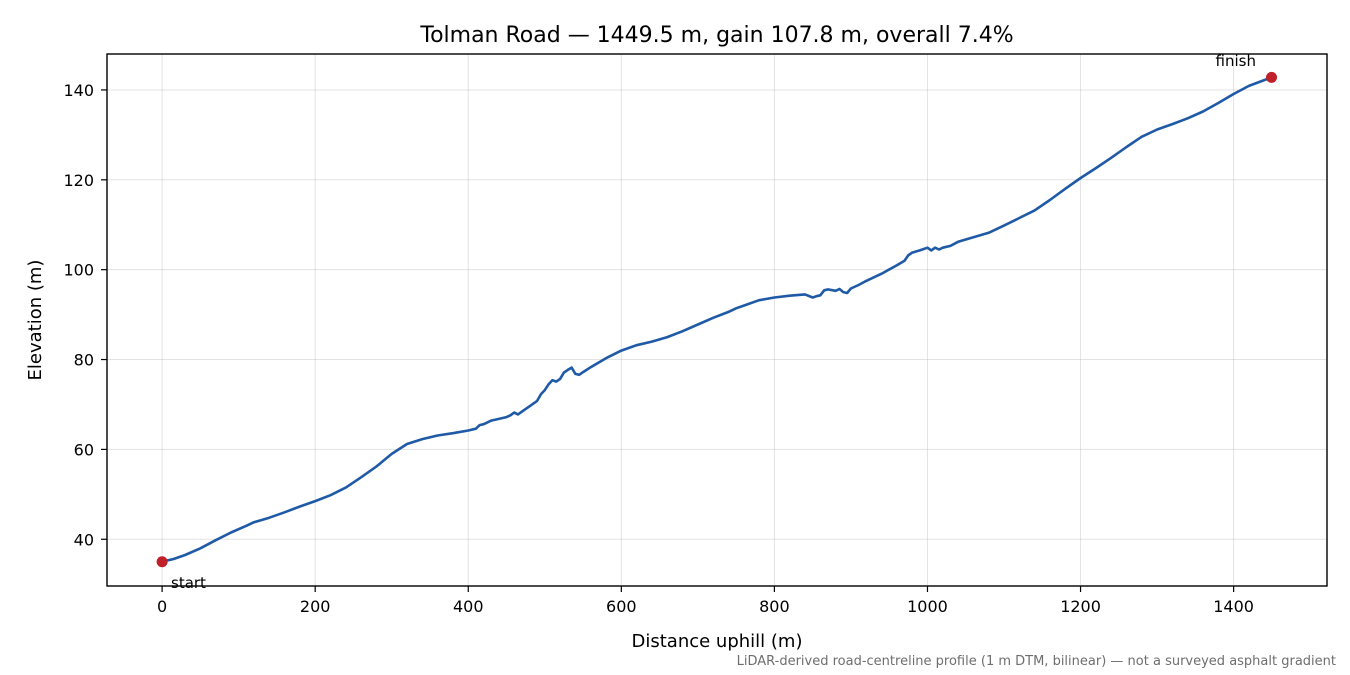  What do you see at coordinates (468, 606) in the screenshot?
I see `x-tick-label: 400` at bounding box center [468, 606].